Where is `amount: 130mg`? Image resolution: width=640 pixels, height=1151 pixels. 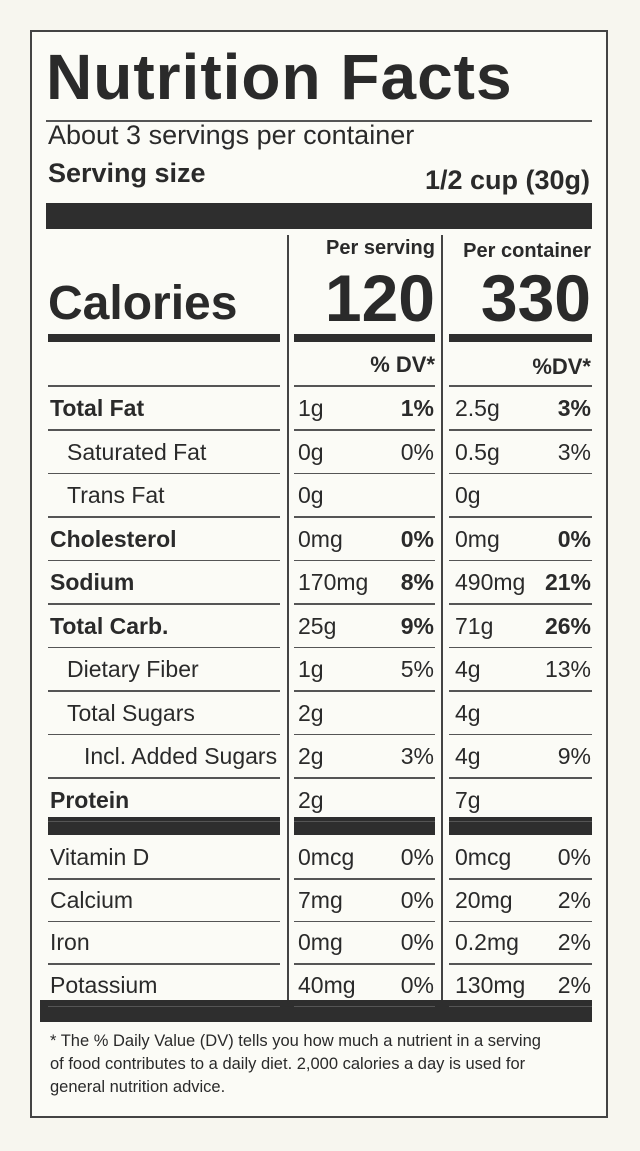 amount: 130mg is located at coordinates (490, 984).